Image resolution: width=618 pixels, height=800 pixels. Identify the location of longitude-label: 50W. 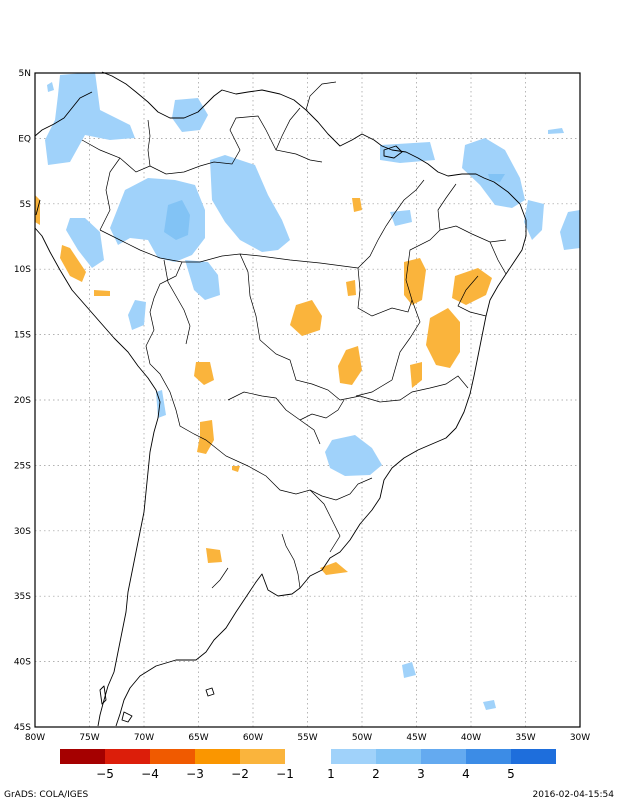
(362, 738).